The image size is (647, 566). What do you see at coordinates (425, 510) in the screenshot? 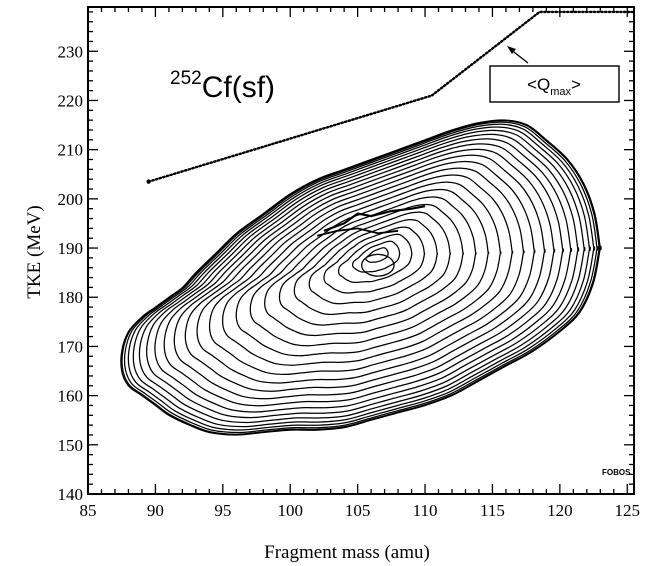
I see `x-tick-label: 110` at bounding box center [425, 510].